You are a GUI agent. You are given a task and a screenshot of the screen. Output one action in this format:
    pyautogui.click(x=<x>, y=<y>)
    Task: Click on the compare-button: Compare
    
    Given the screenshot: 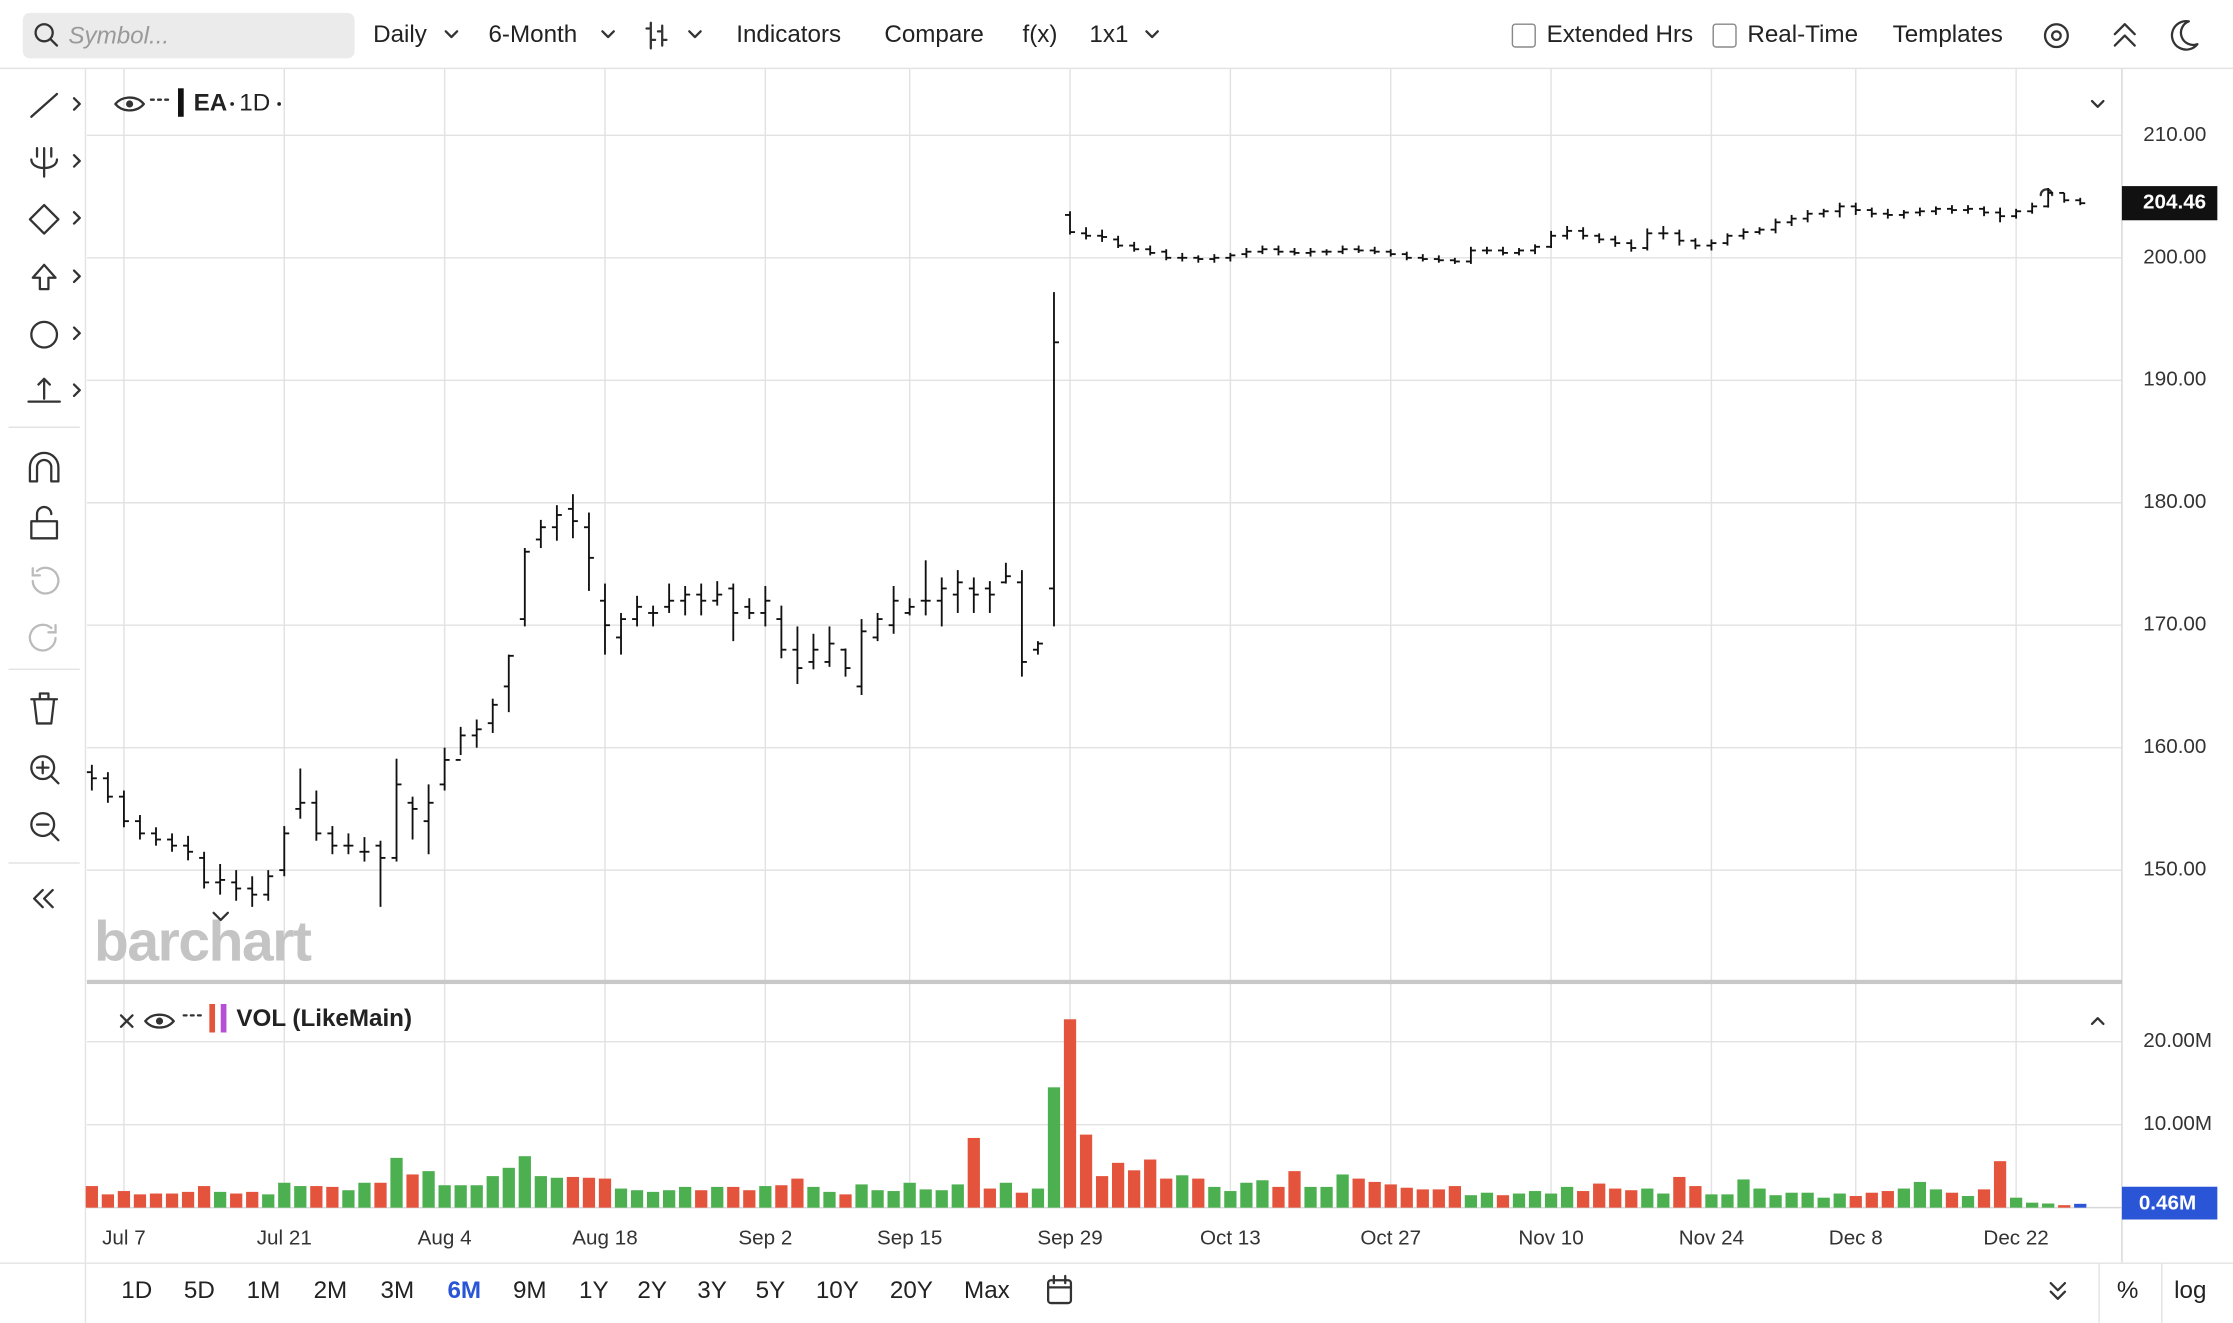 What is the action you would take?
    pyautogui.click(x=933, y=34)
    